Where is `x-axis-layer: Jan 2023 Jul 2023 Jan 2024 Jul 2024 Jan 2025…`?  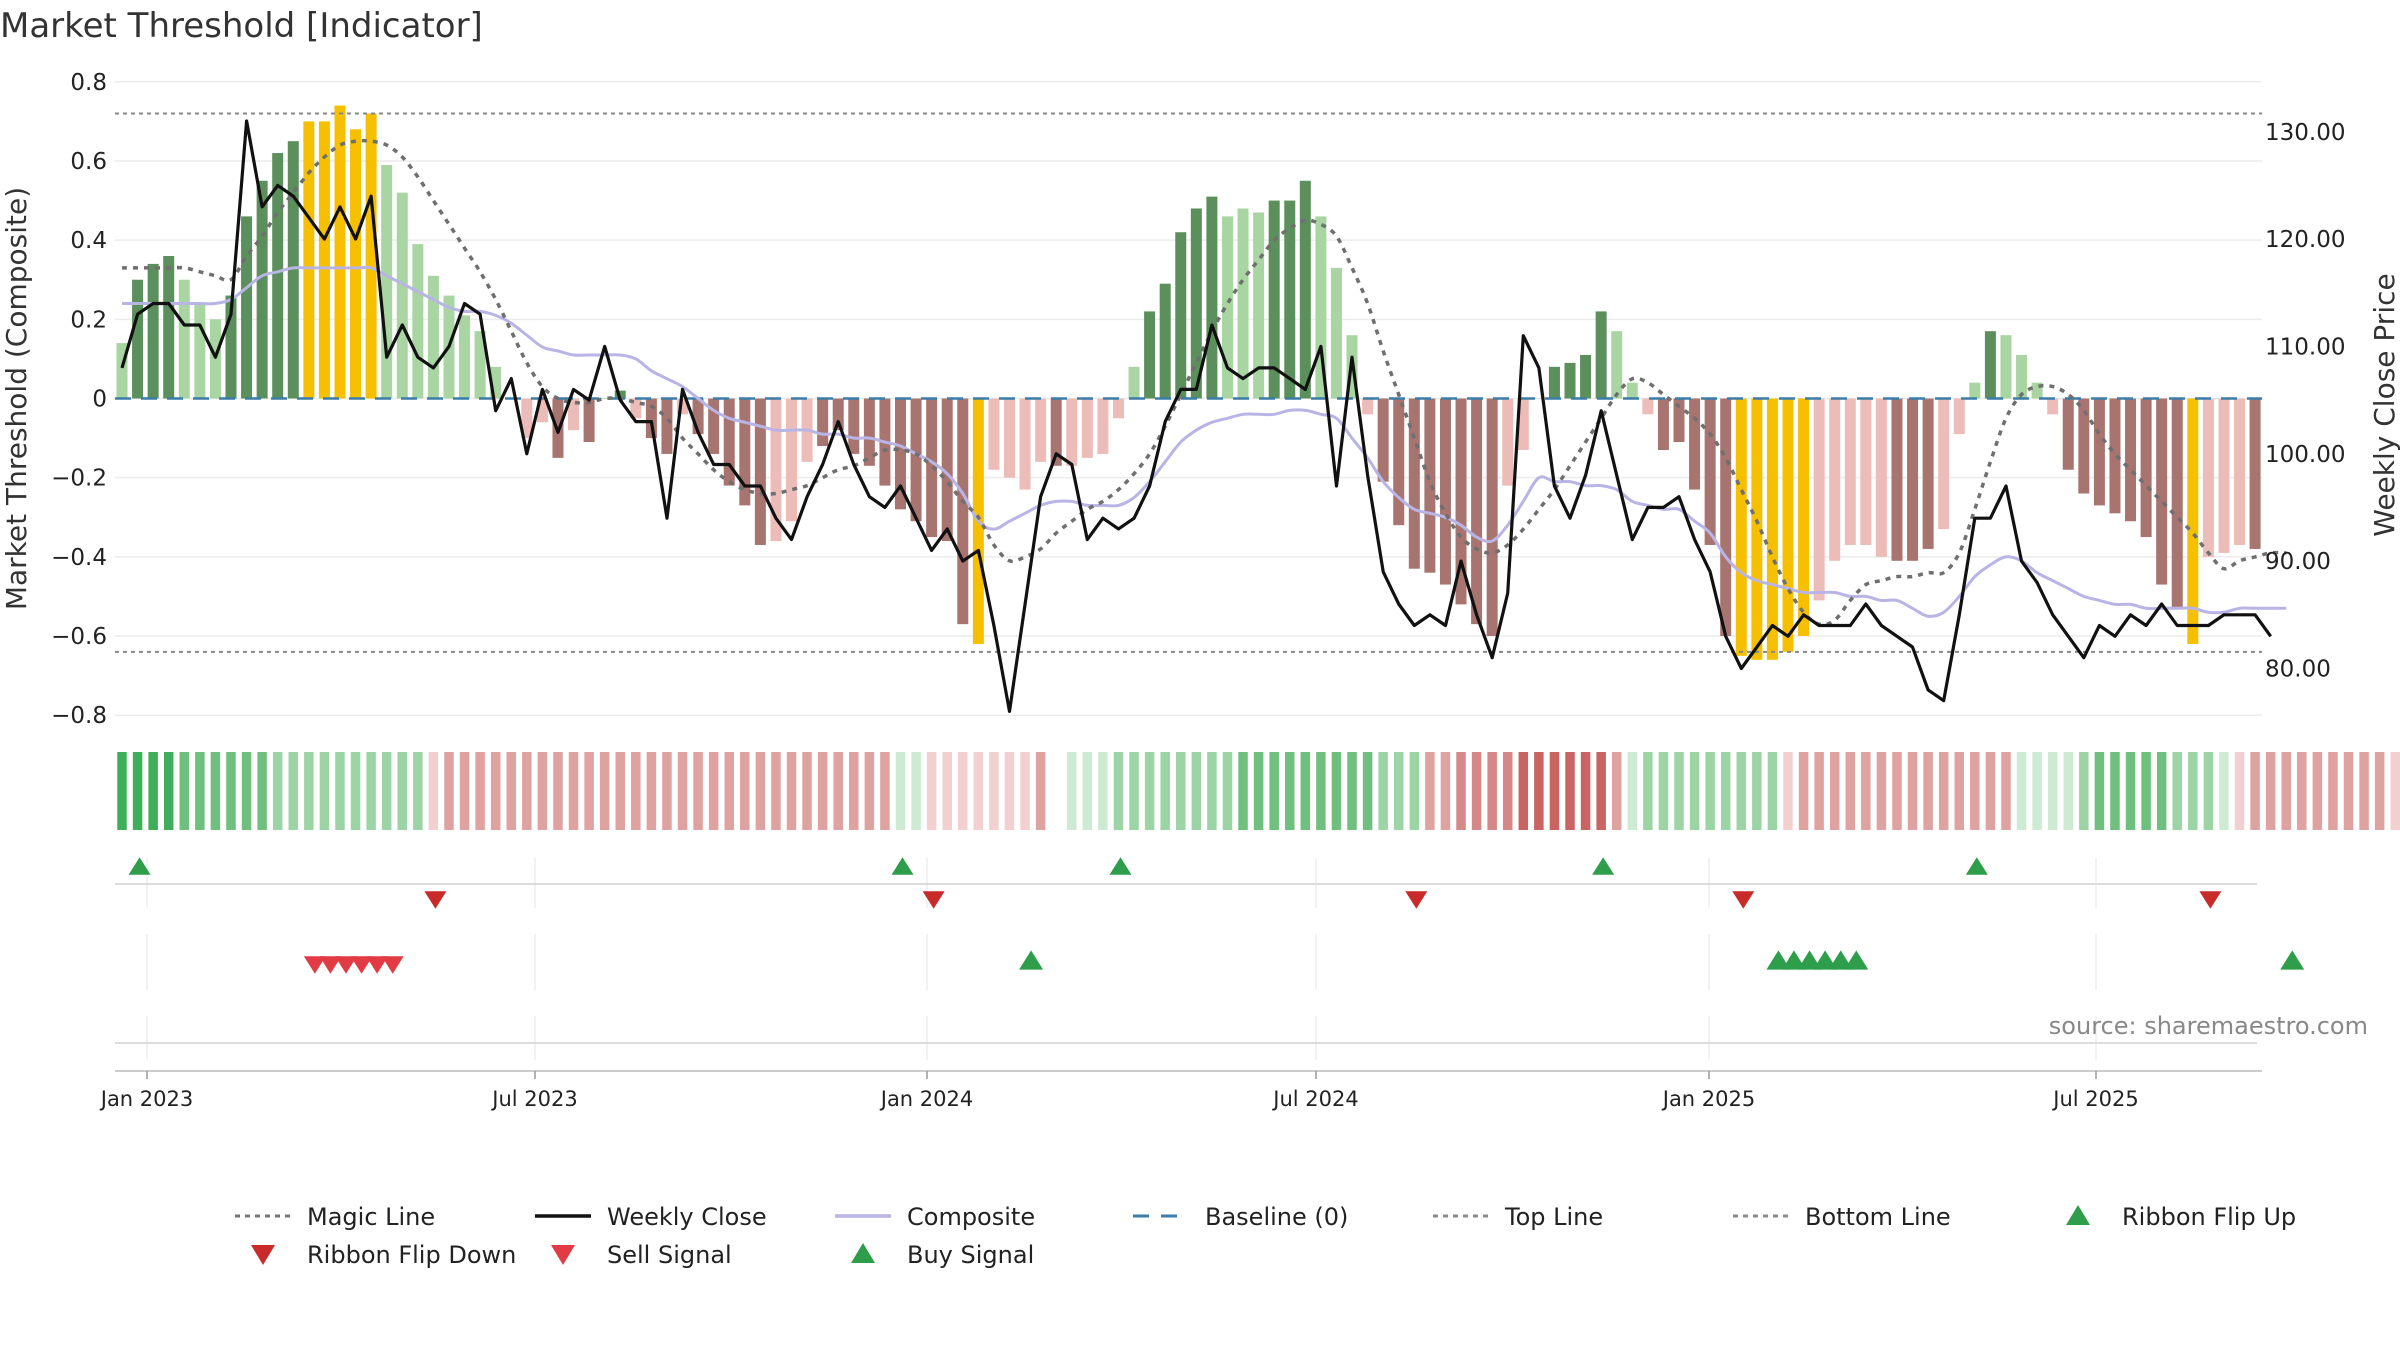 x-axis-layer: Jan 2023 Jul 2023 Jan 2024 Jul 2024 Jan 2025… is located at coordinates (1180, 1090).